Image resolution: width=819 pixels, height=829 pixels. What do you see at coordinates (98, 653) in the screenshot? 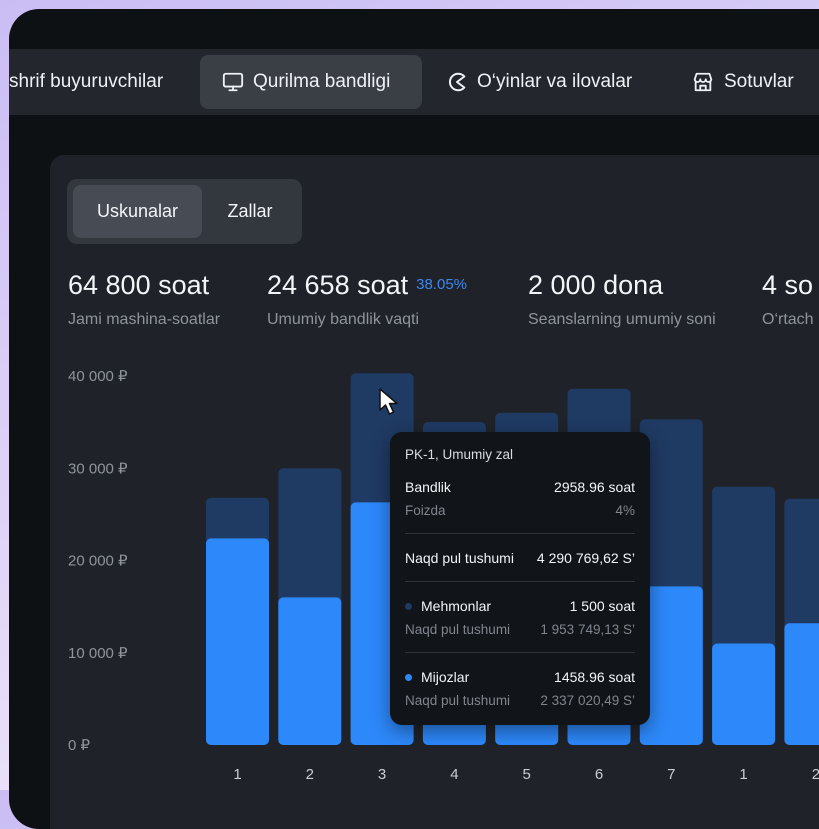
I see `y-tick-label: 10 000 ₽` at bounding box center [98, 653].